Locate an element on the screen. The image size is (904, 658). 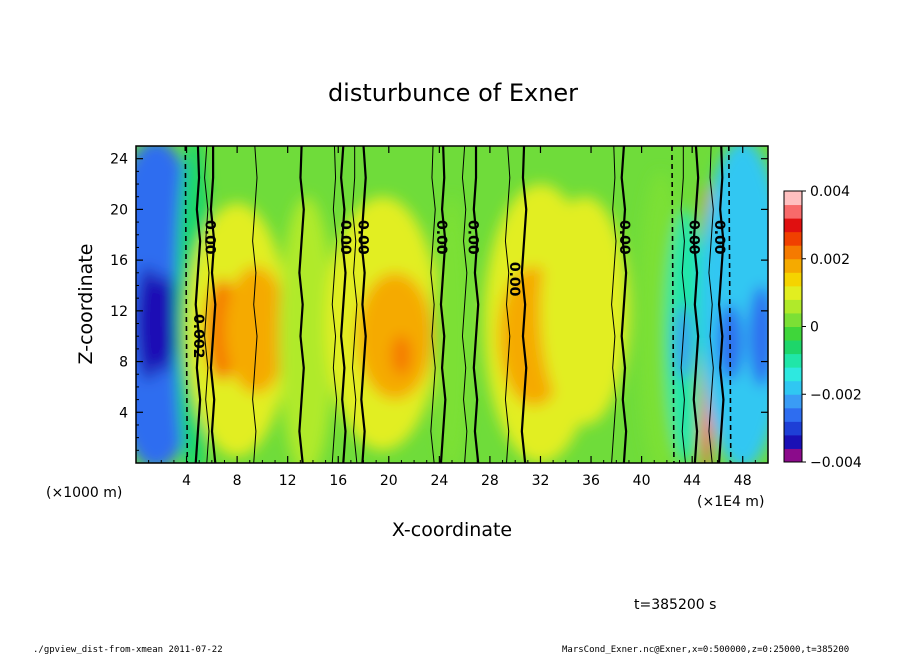
colorbar-tick-label-1: 0.002 is located at coordinates (830, 260).